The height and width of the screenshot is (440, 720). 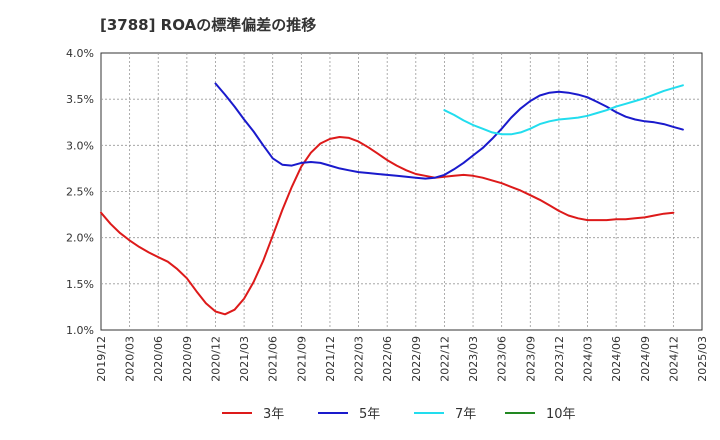 I want to click on y-tick-label: 1.5%, so click(x=80, y=284).